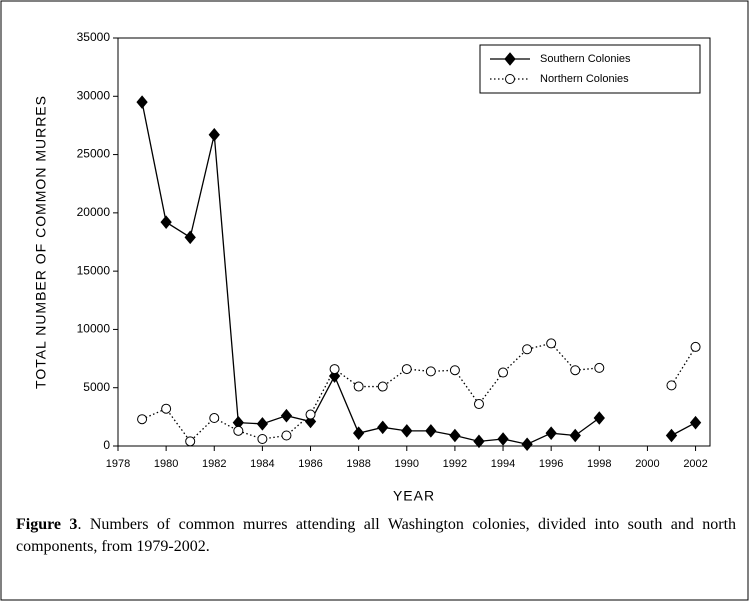  Describe the element at coordinates (358, 464) in the screenshot. I see `x-tick-label: 1988` at that location.